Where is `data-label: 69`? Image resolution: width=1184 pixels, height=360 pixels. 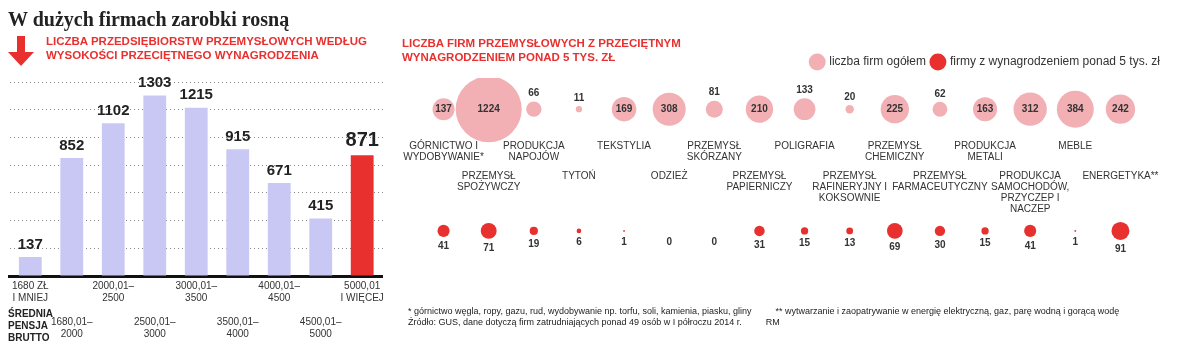 data-label: 69 is located at coordinates (895, 247).